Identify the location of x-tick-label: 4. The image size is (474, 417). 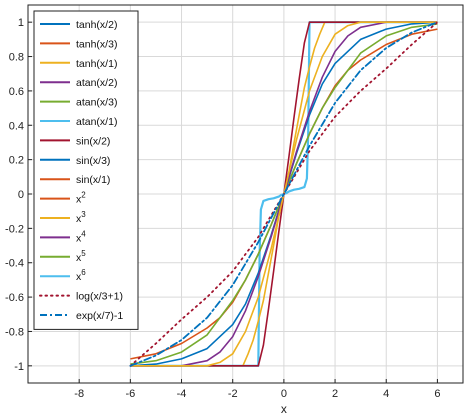
(386, 394).